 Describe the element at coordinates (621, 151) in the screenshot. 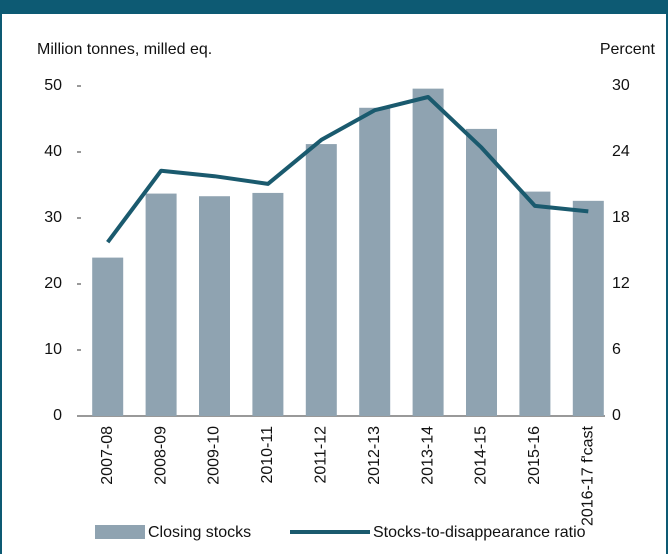

I see `y2-tick-label: 24` at that location.